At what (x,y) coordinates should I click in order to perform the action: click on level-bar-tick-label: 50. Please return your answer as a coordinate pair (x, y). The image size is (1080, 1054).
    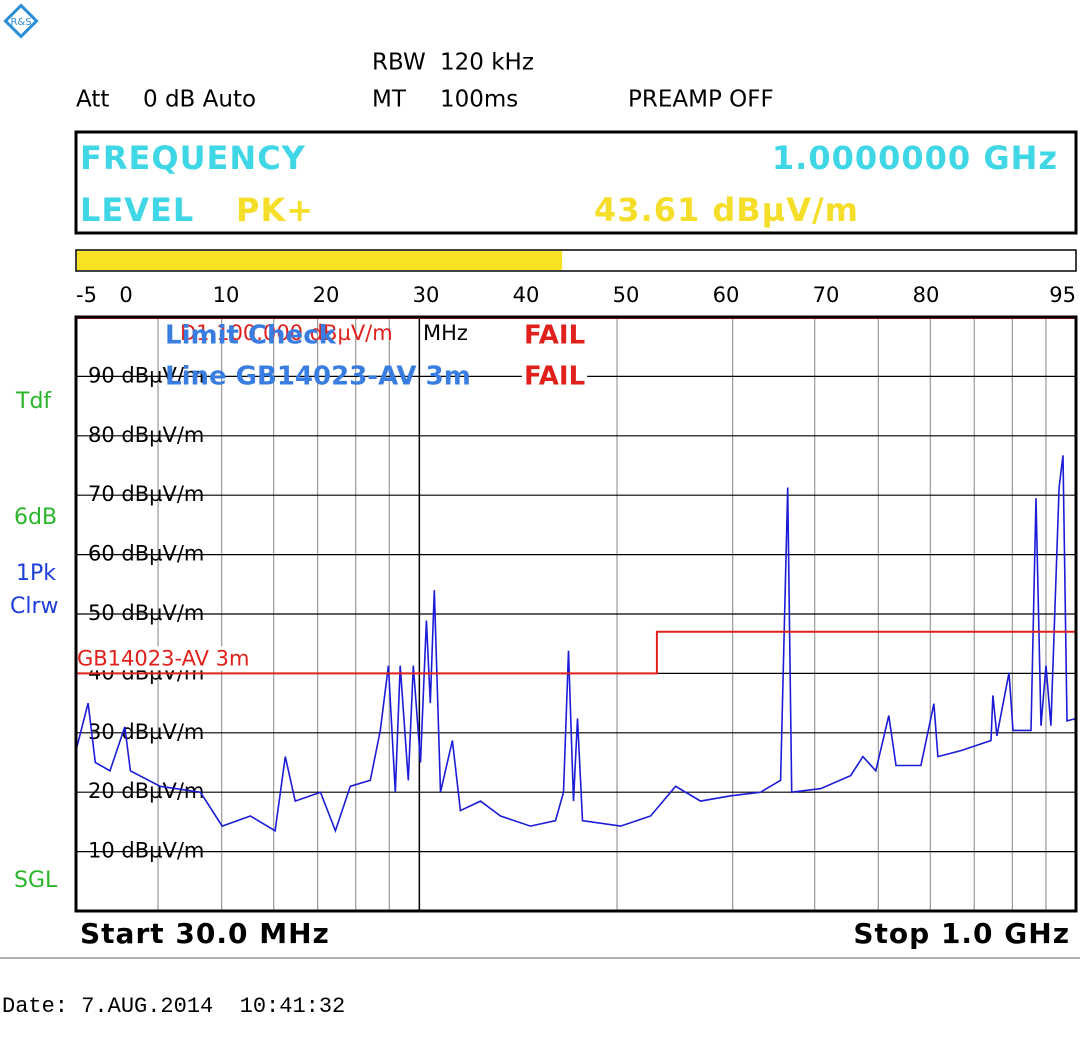
    Looking at the image, I should click on (626, 295).